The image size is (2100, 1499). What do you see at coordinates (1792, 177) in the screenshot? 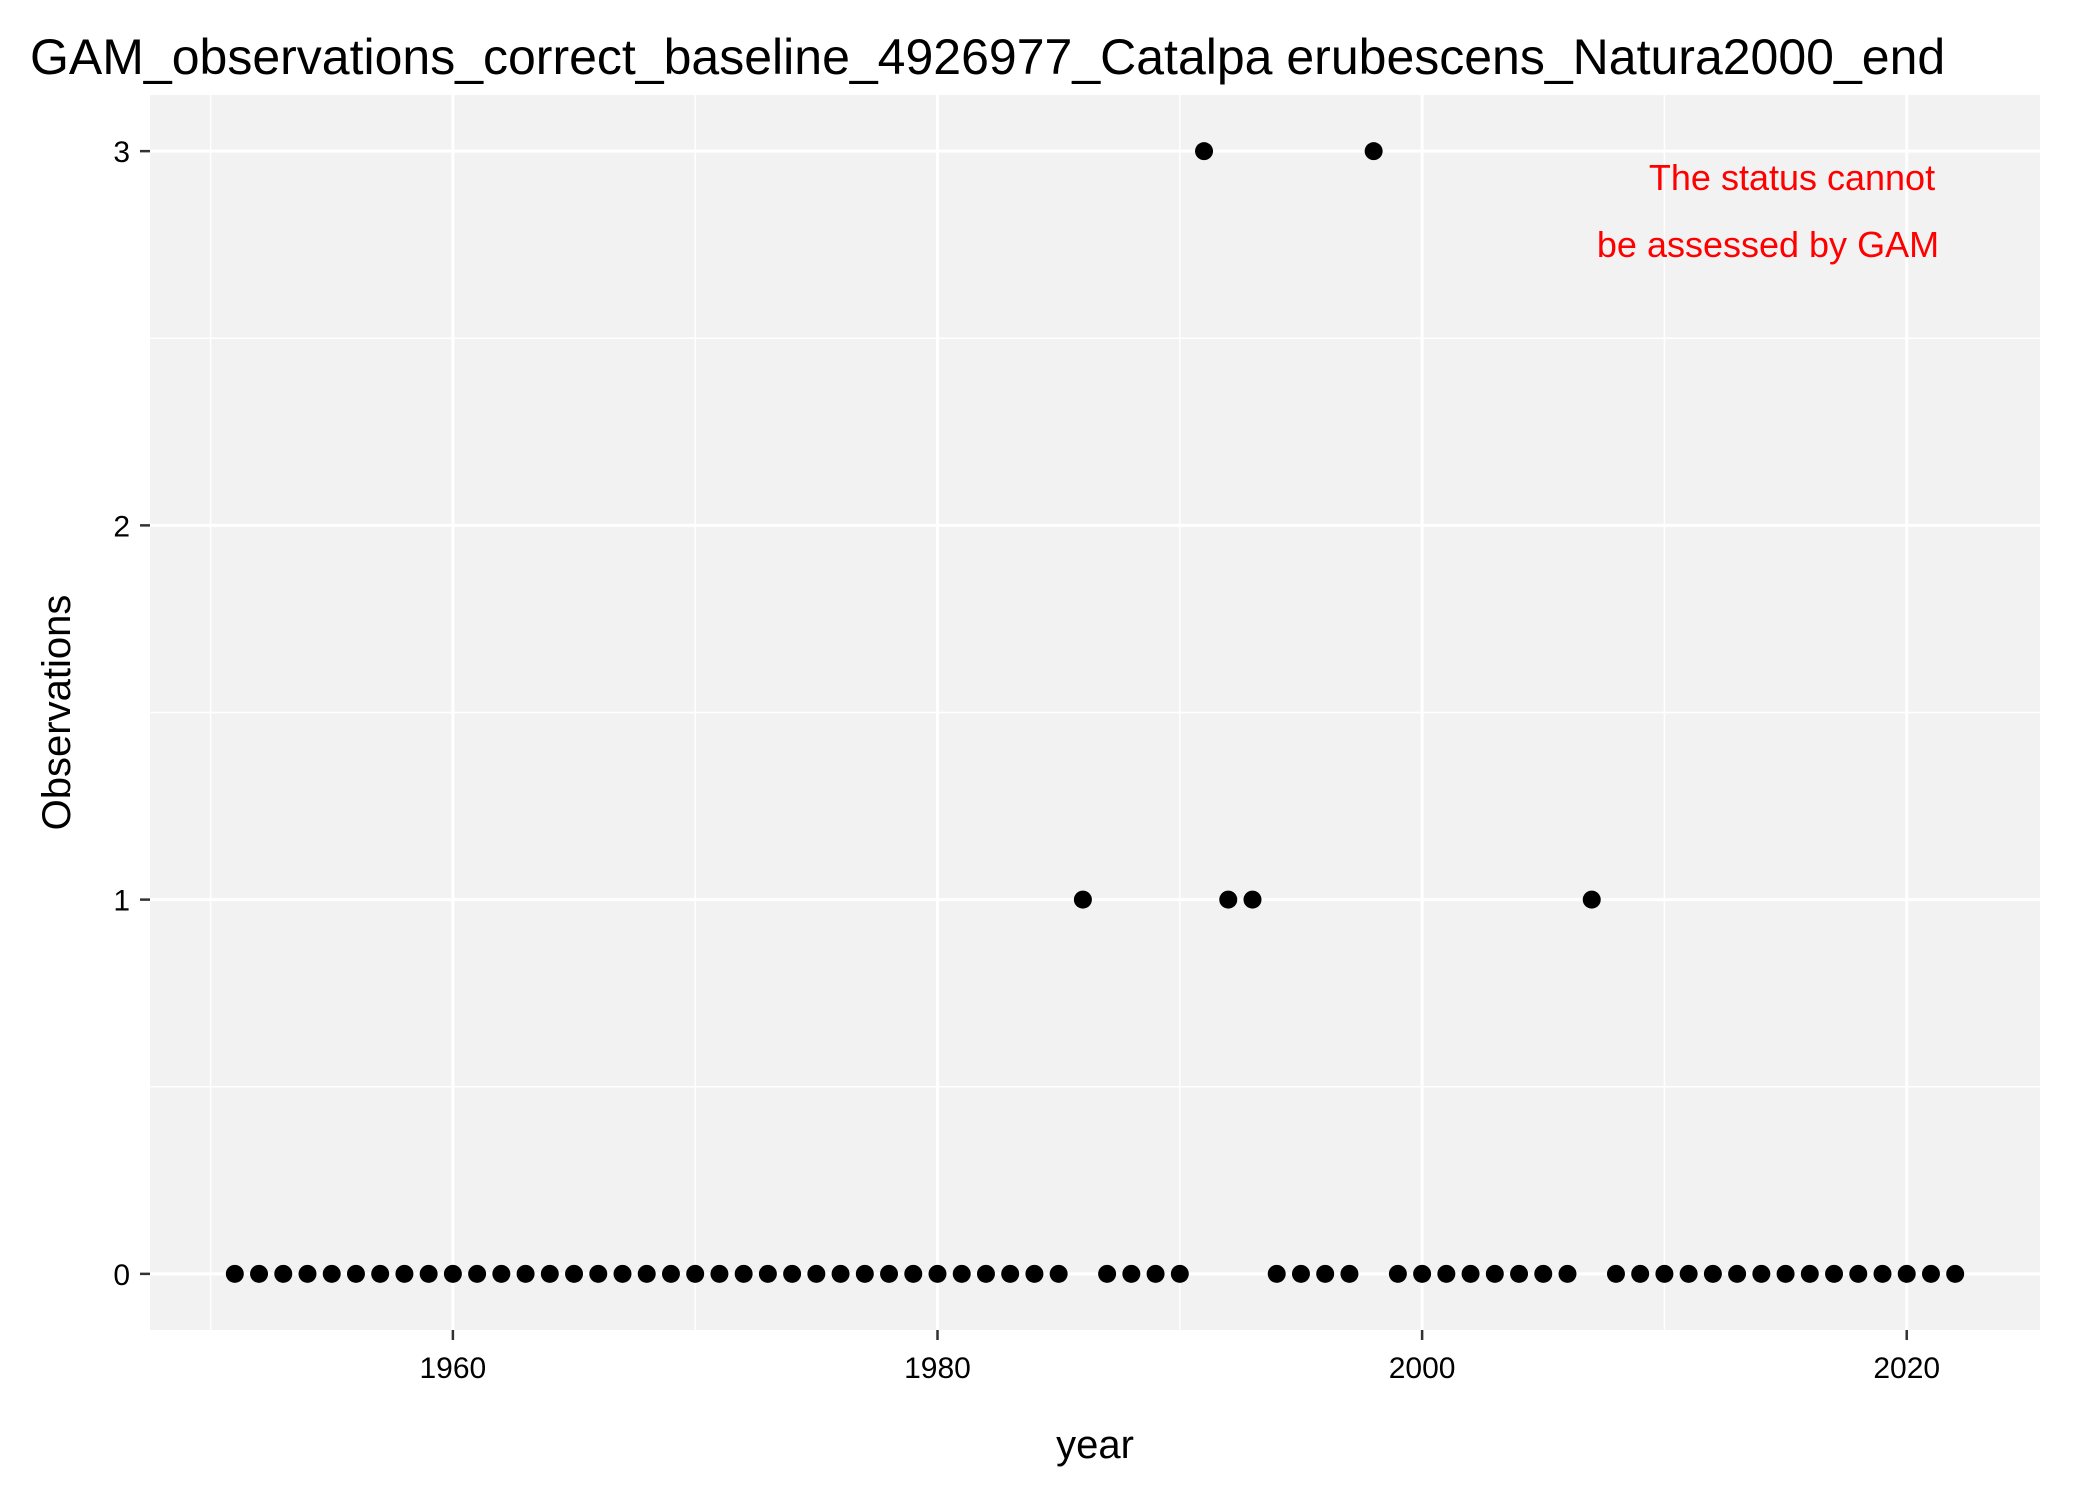
I see `status-annotation-line-1: The status cannot` at bounding box center [1792, 177].